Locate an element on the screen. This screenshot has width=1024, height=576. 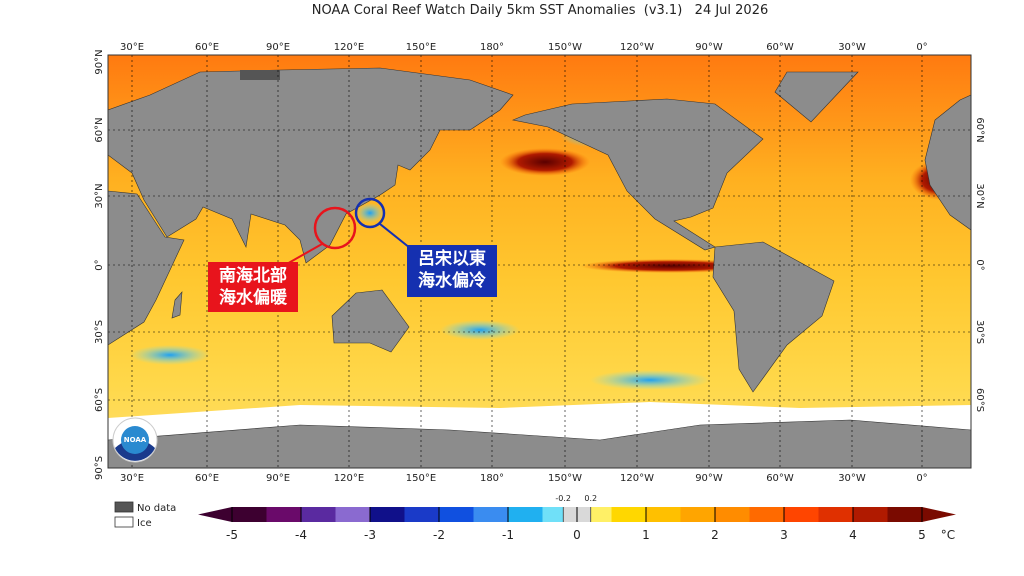
colorbar-tick-label: 2 is located at coordinates (715, 535).